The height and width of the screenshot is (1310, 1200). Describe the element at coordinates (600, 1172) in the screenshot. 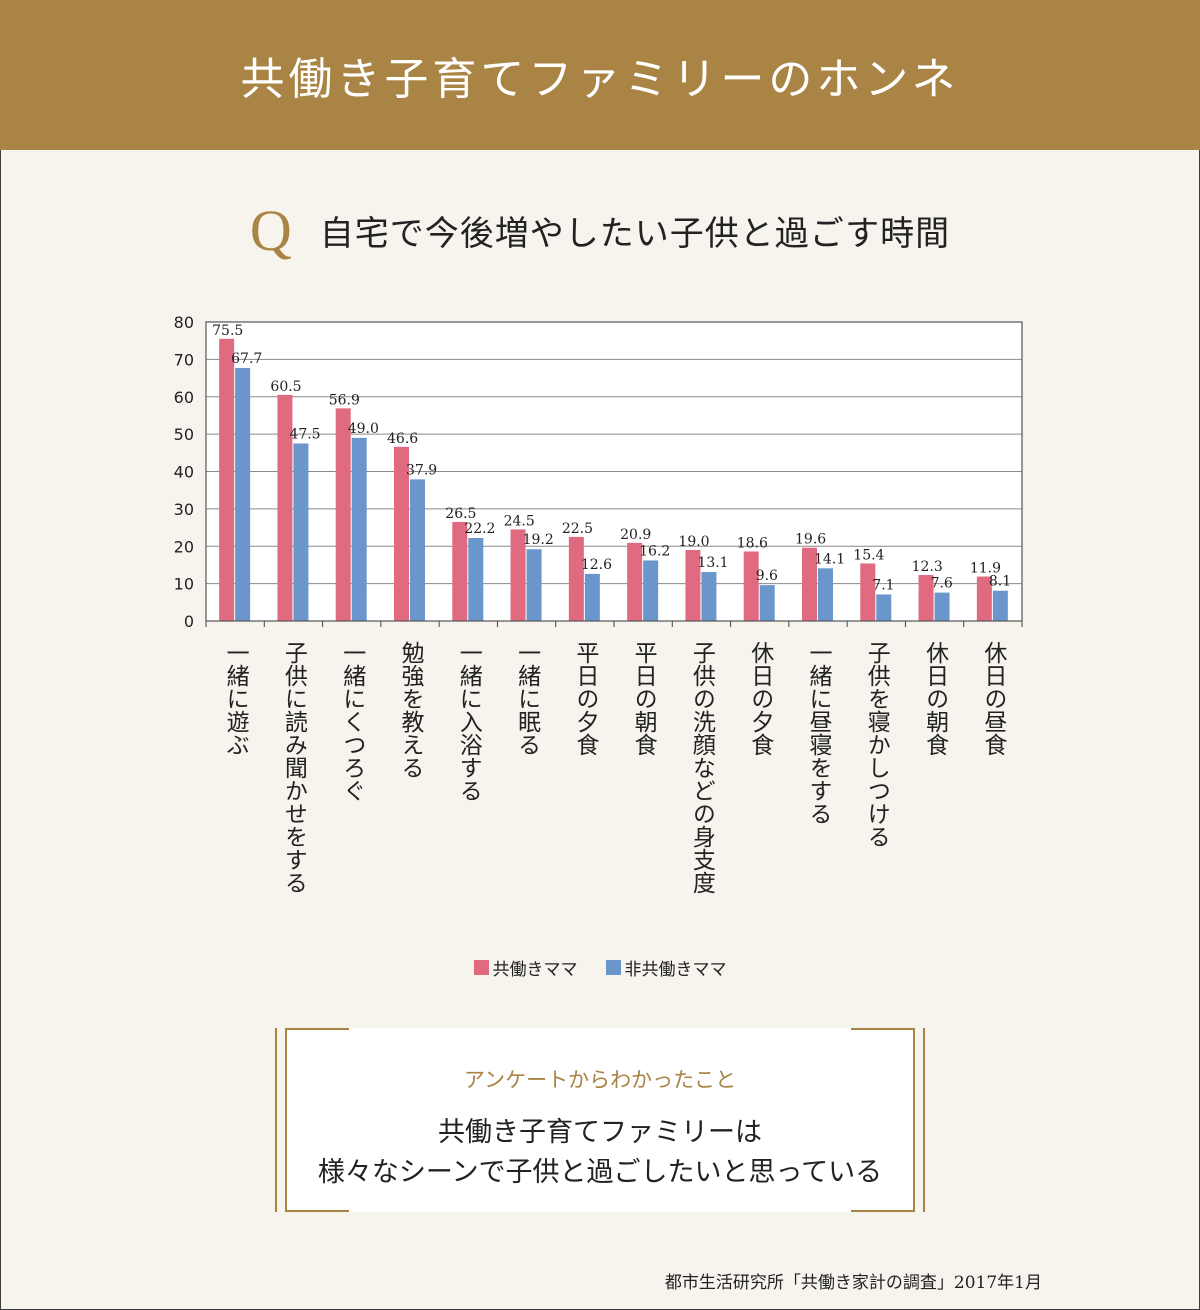

I see `findings-line-2: 様々なシーンで子供と過ごしたいと思っている` at that location.